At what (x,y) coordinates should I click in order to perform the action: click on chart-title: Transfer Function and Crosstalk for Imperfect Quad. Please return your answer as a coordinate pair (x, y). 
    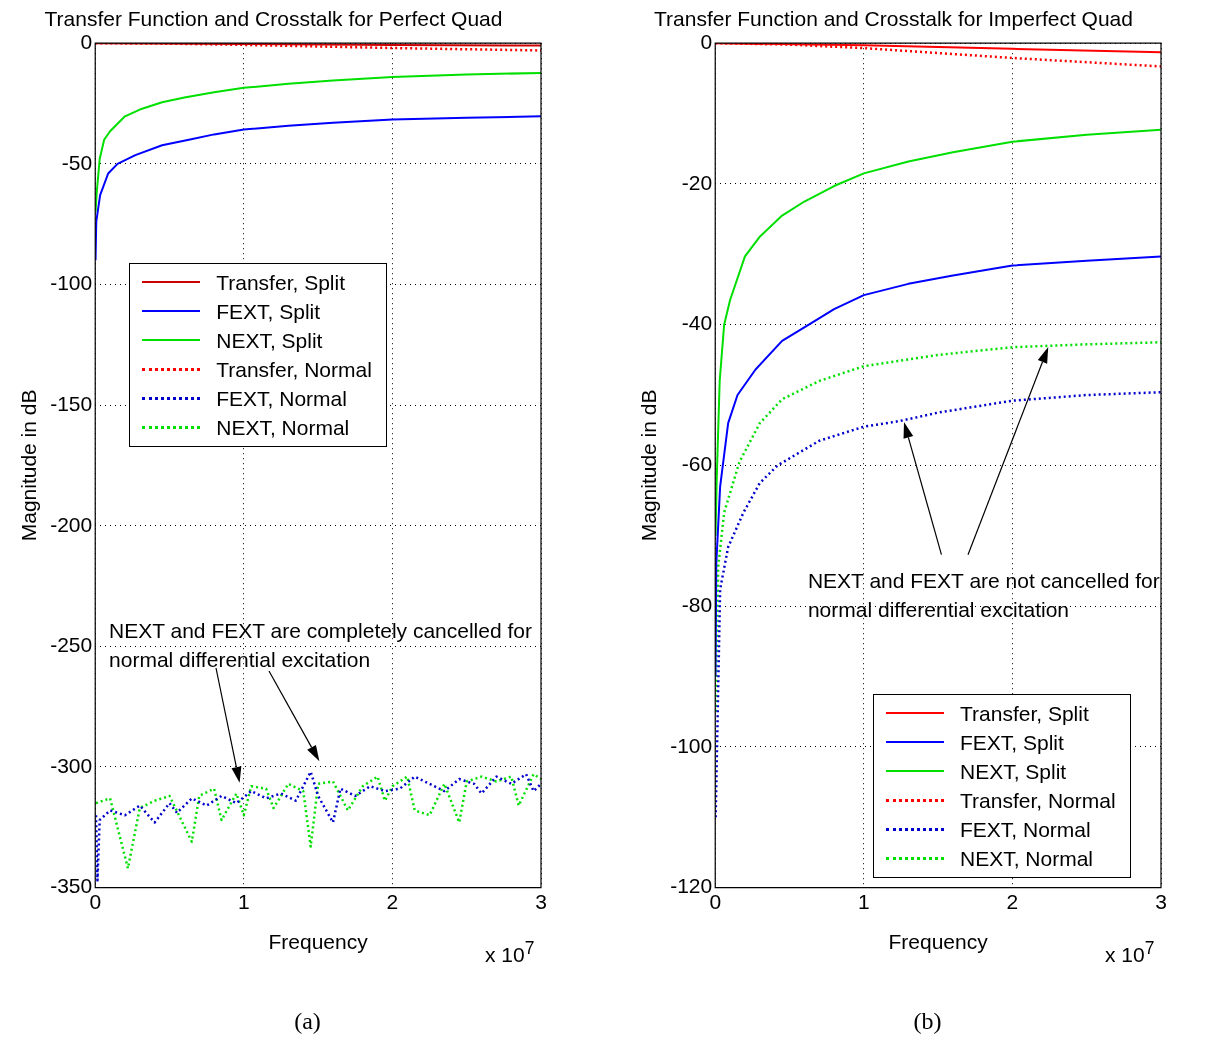
    Looking at the image, I should click on (893, 19).